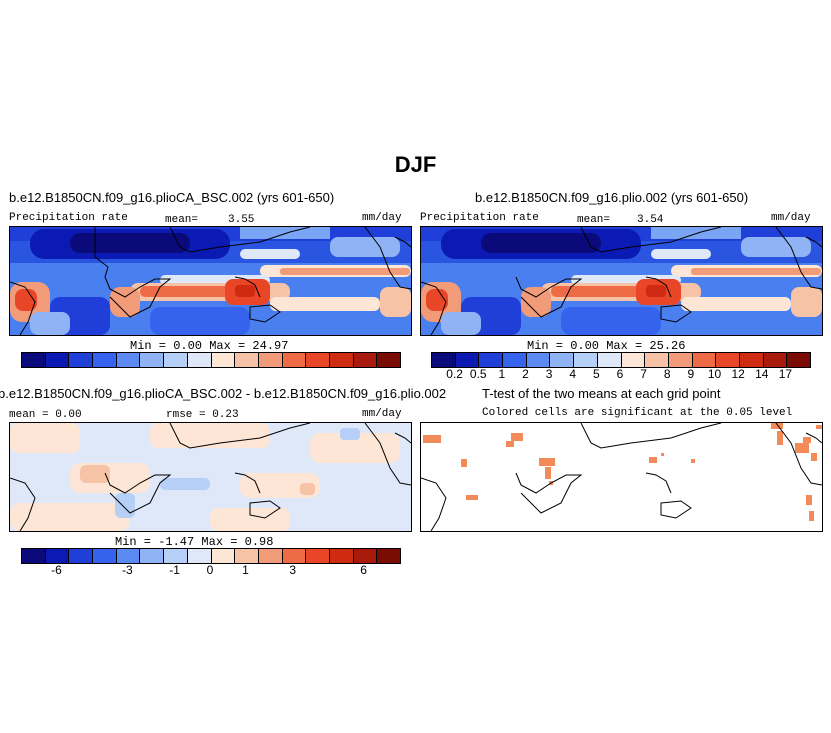  What do you see at coordinates (210, 477) in the screenshot?
I see `difference-map-bottom-left` at bounding box center [210, 477].